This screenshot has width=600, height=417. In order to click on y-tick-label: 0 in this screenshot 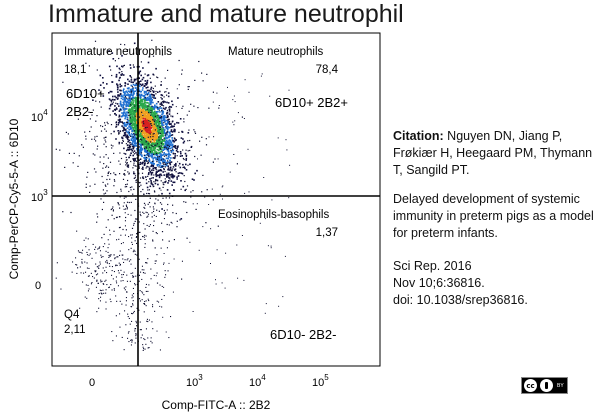, I will do `click(38, 286)`.